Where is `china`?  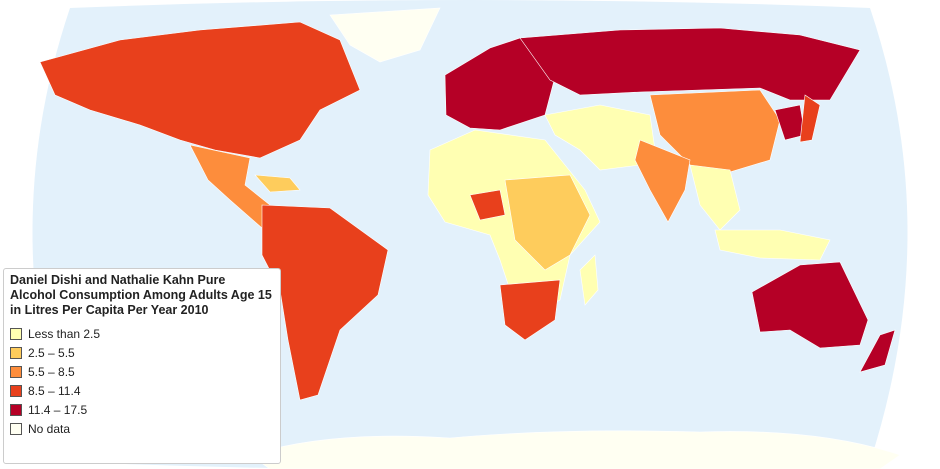
china is located at coordinates (715, 132).